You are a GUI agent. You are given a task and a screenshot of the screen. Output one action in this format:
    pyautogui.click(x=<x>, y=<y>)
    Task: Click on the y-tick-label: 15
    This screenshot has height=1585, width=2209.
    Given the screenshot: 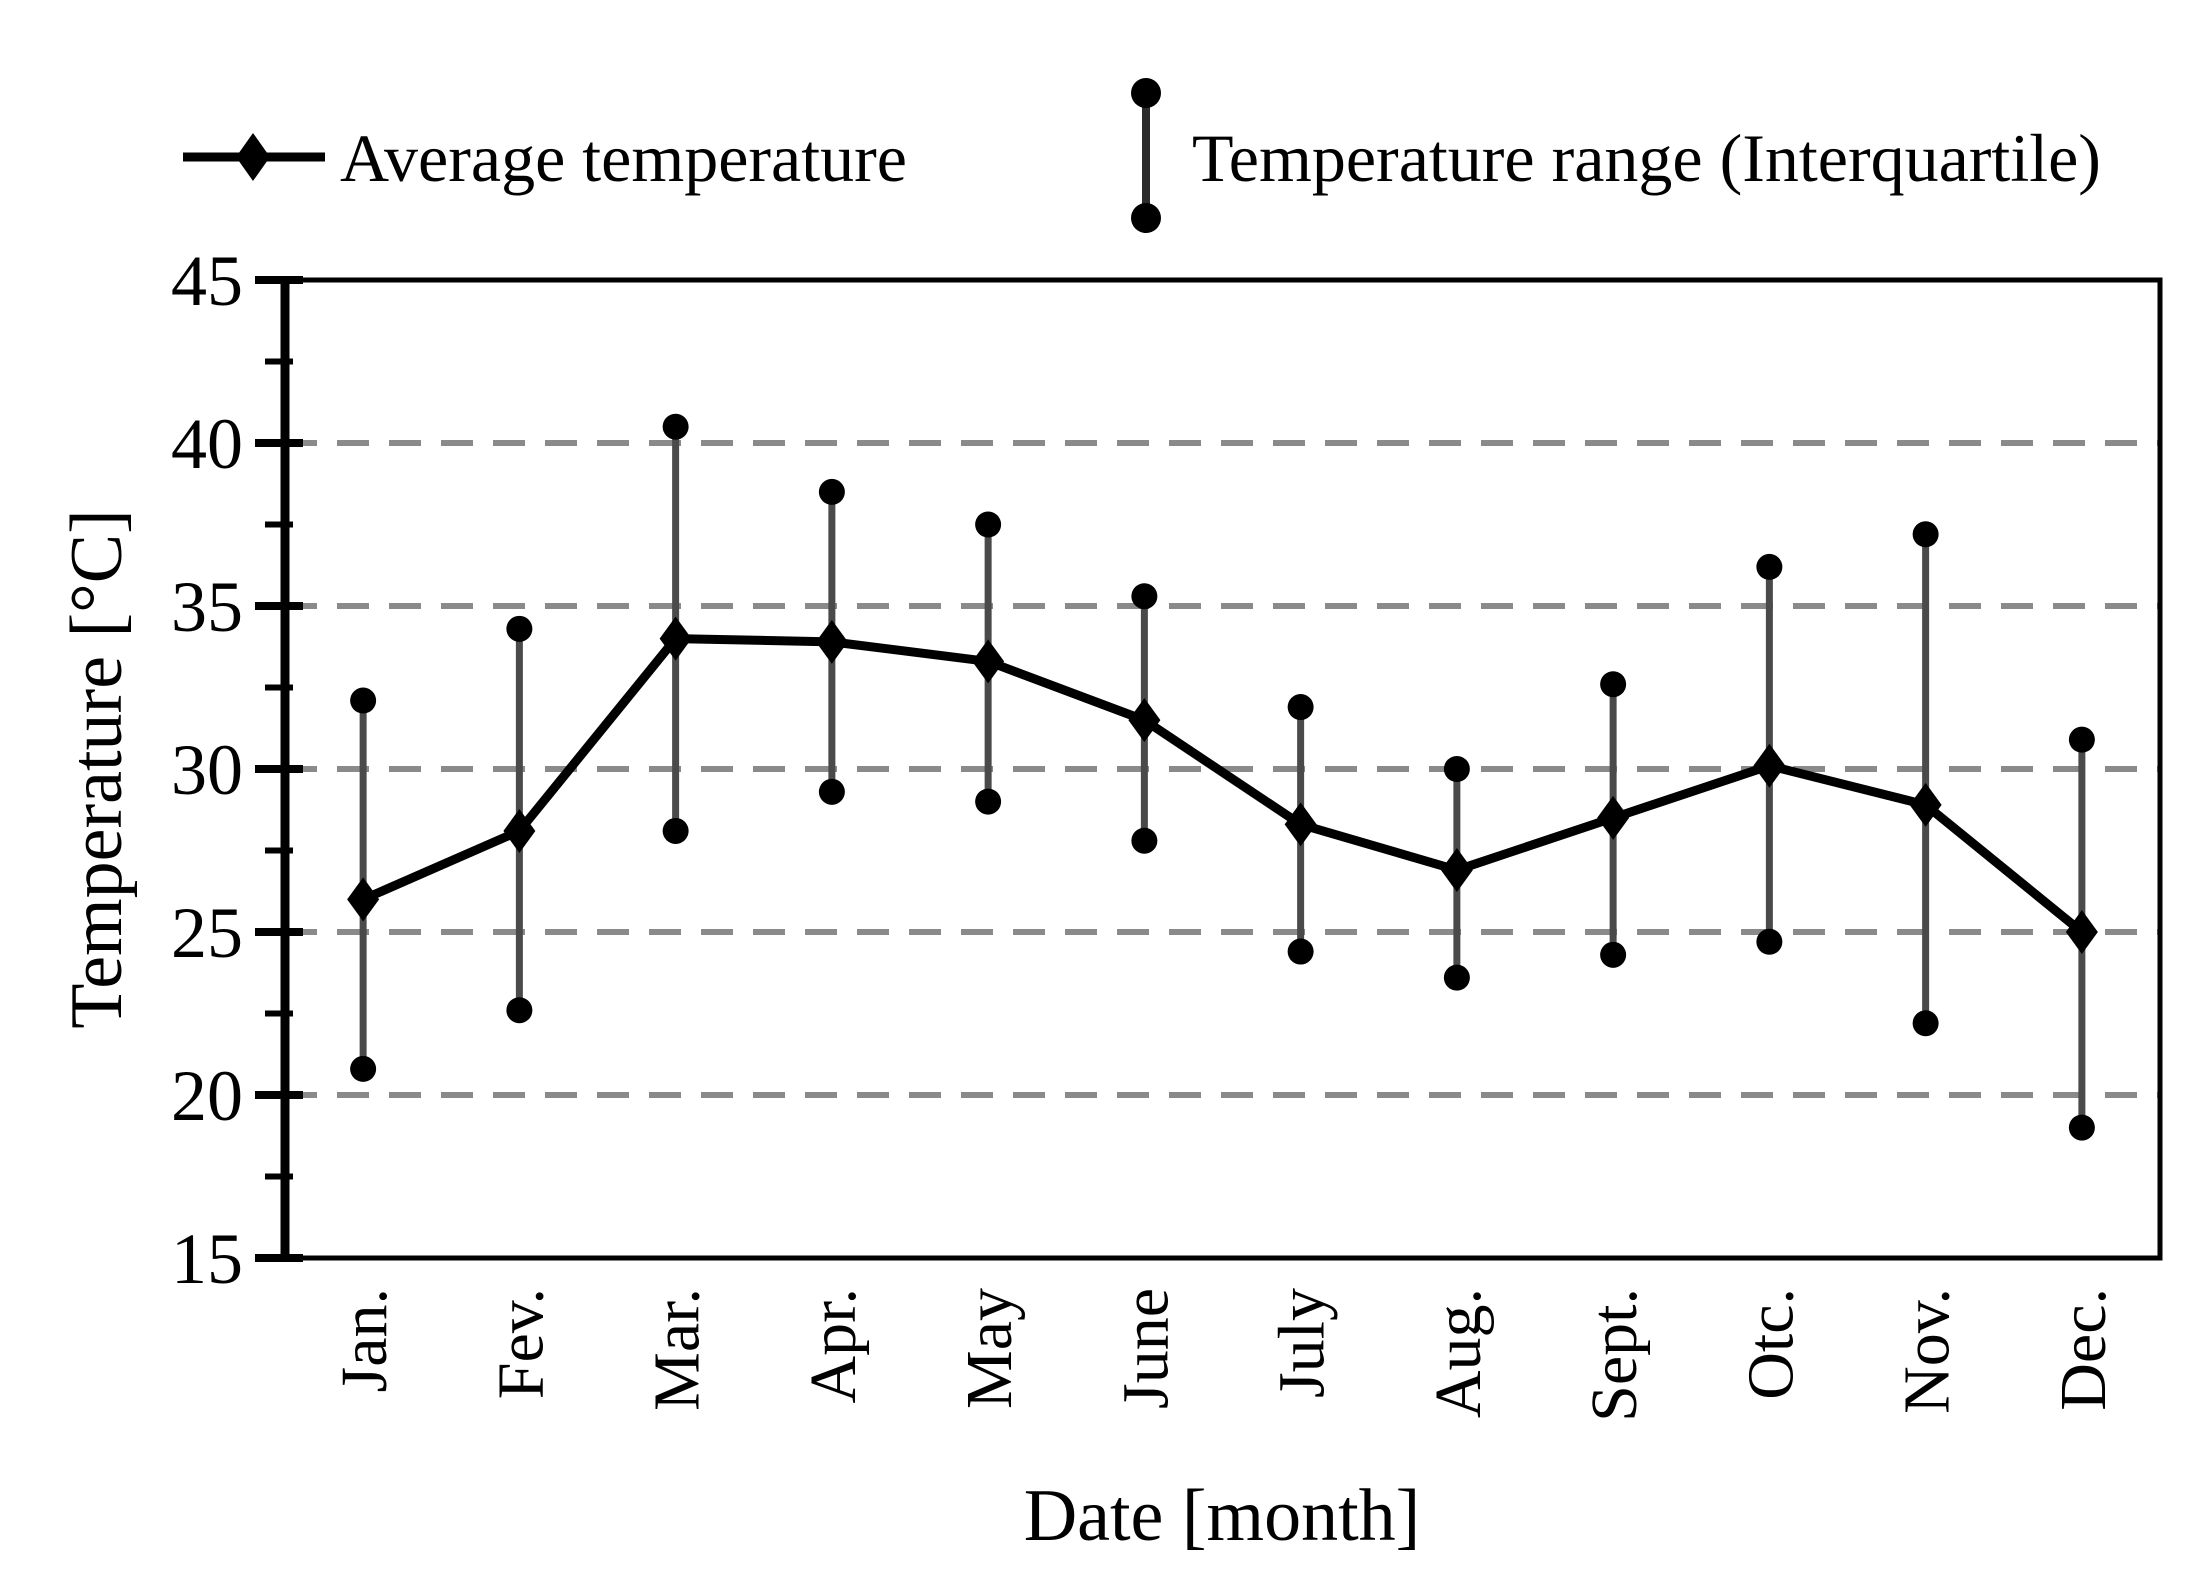 What is the action you would take?
    pyautogui.click(x=207, y=1259)
    